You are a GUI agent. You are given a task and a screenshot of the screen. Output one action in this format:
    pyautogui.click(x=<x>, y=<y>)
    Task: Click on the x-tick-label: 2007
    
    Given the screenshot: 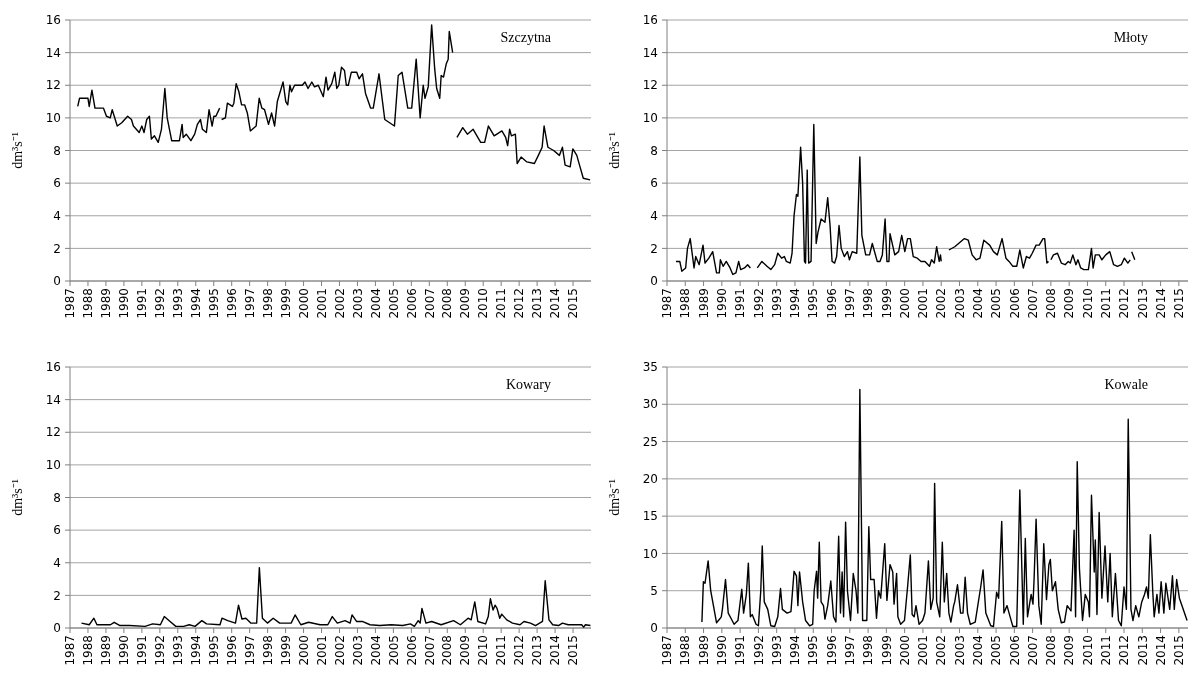 What is the action you would take?
    pyautogui.click(x=429, y=303)
    